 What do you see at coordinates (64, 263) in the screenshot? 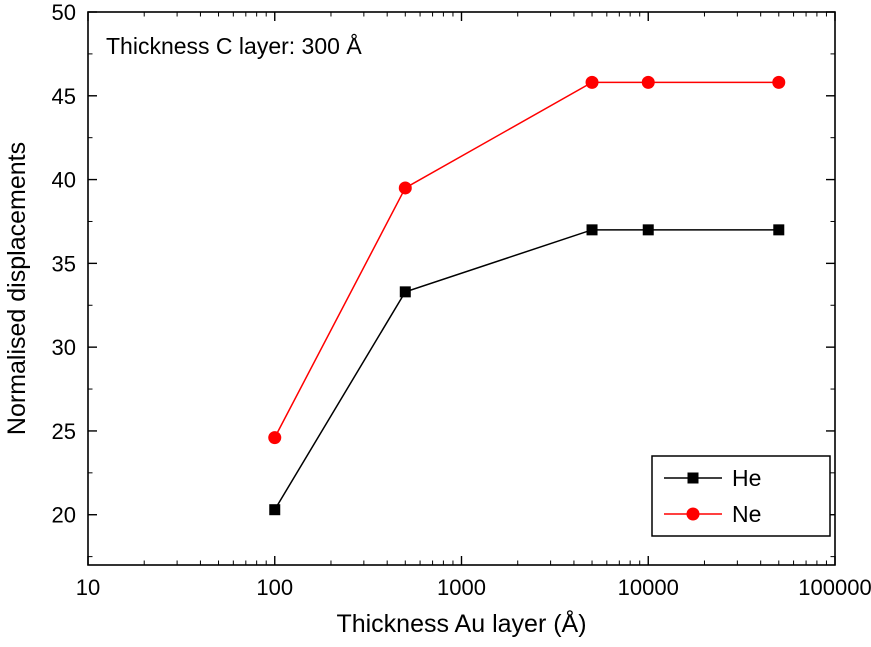
I see `y-tick-label: 35` at bounding box center [64, 263].